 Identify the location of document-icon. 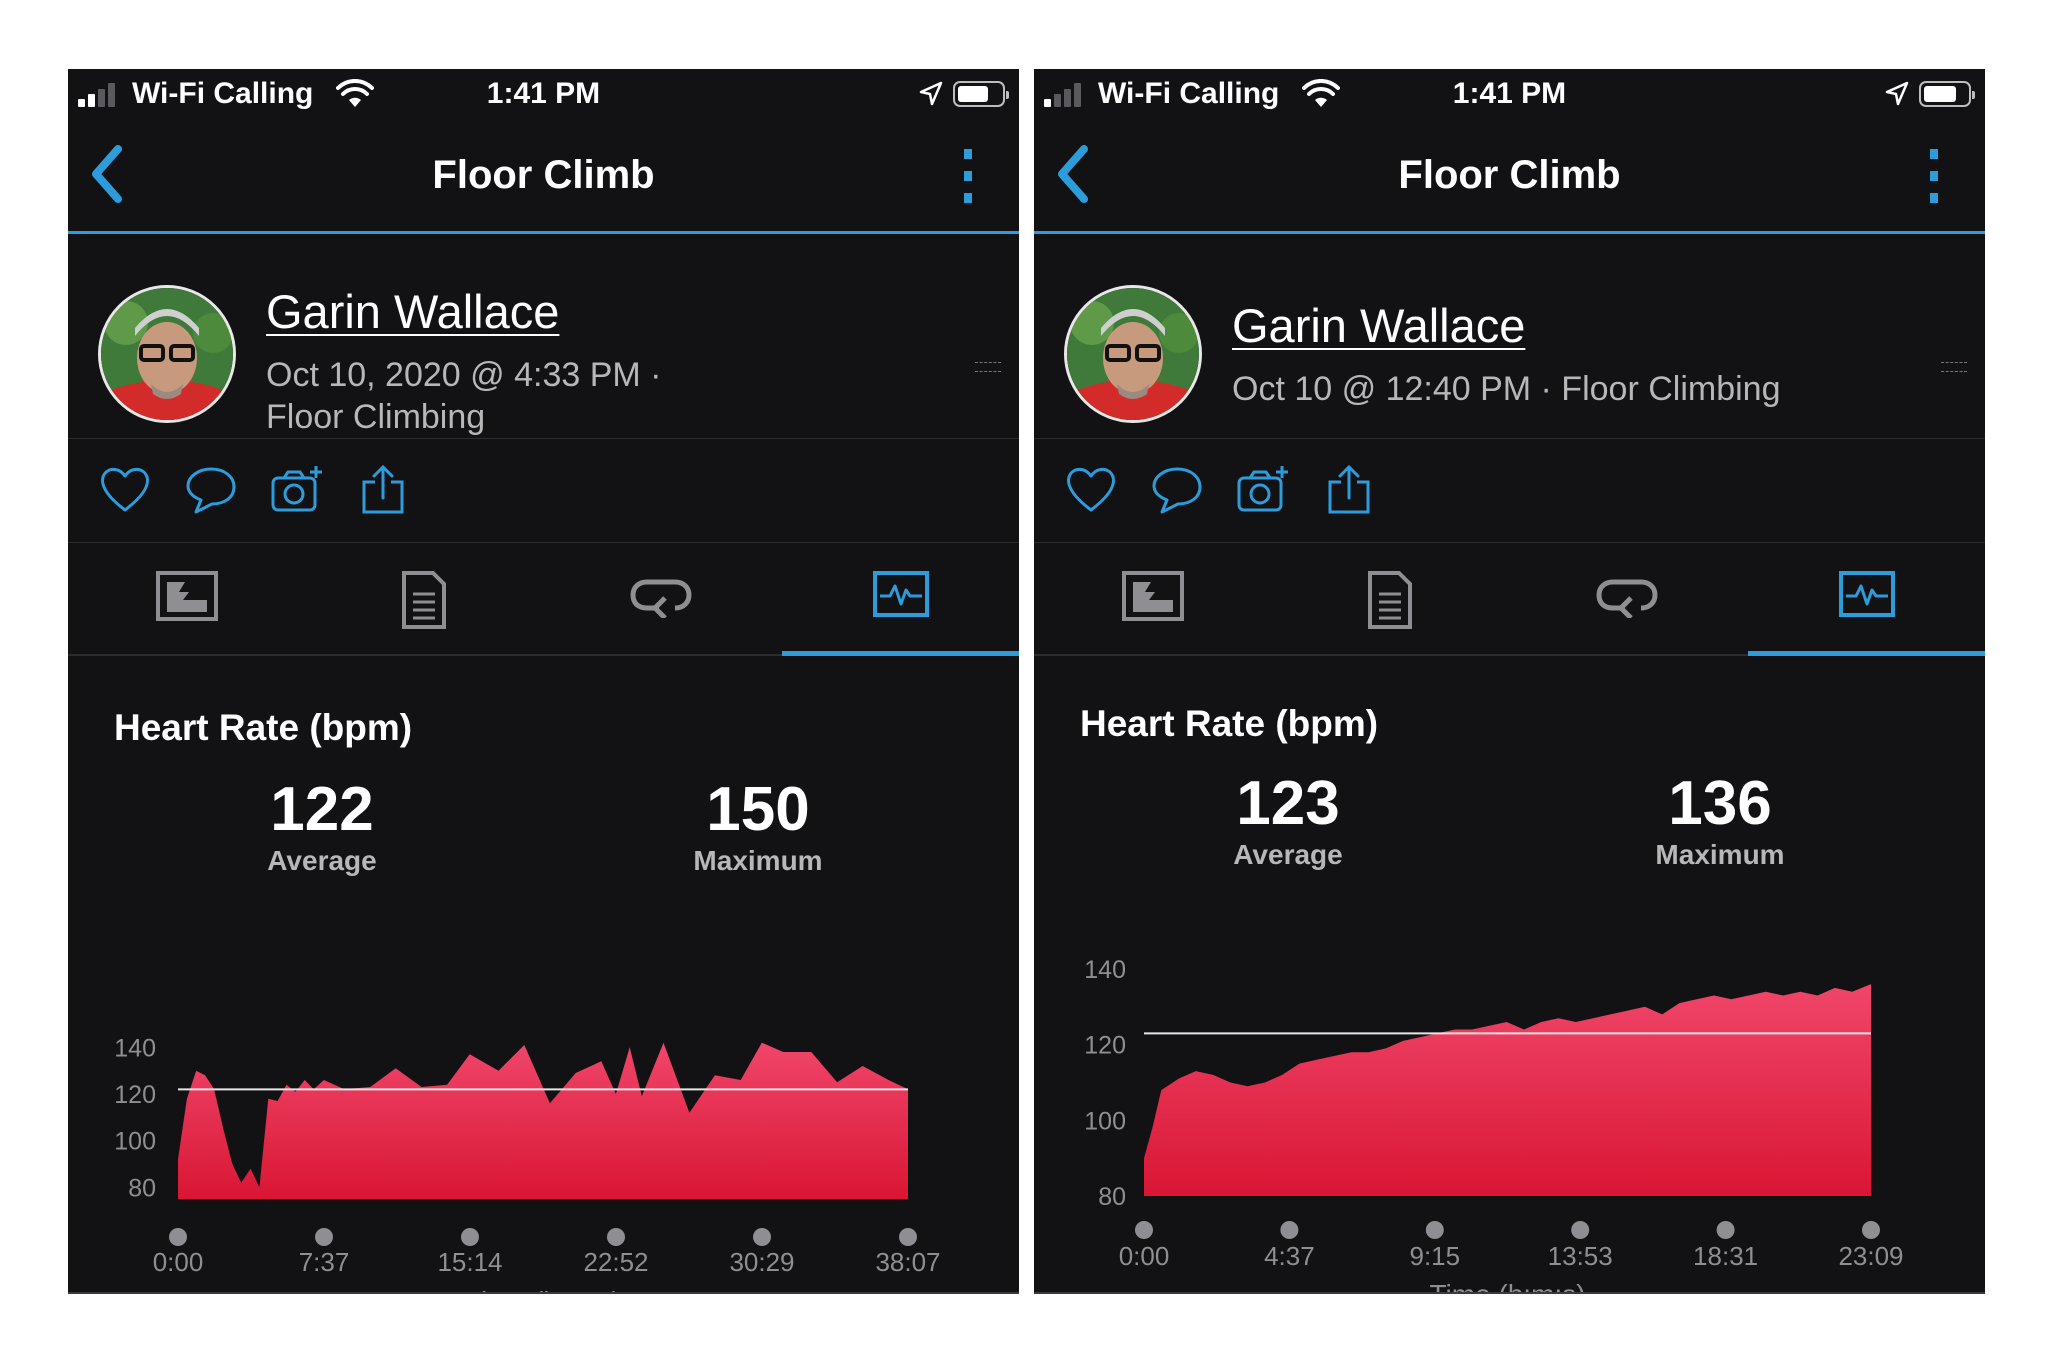
(1389, 600).